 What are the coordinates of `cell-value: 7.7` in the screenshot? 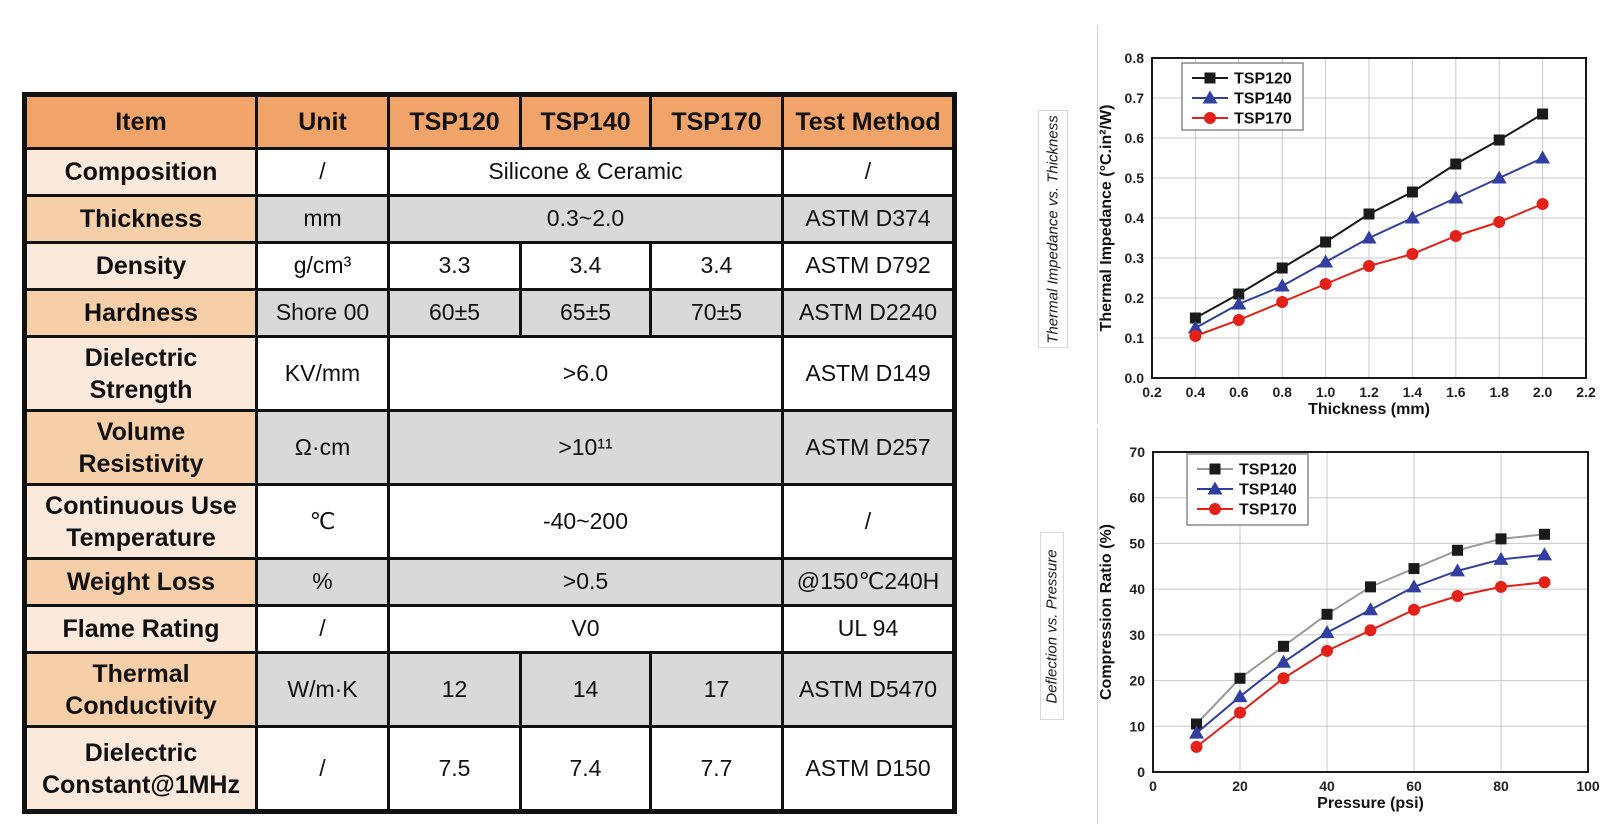 It's located at (716, 769).